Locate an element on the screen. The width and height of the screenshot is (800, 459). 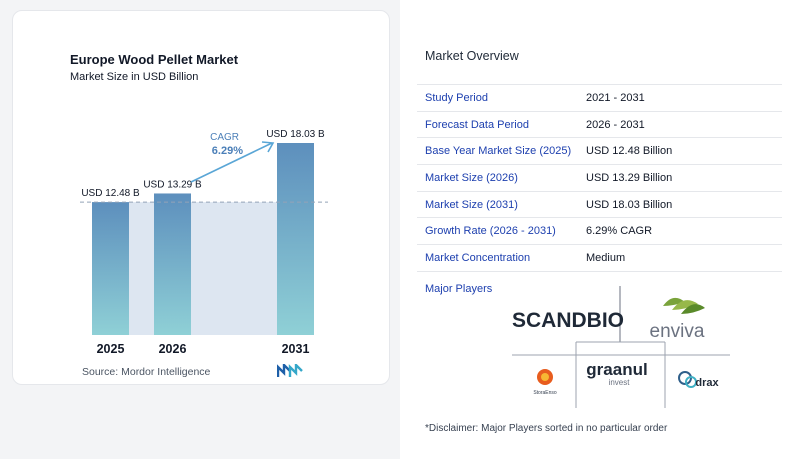
source-text: Source: Mordor Intelligence is located at coordinates (146, 372).